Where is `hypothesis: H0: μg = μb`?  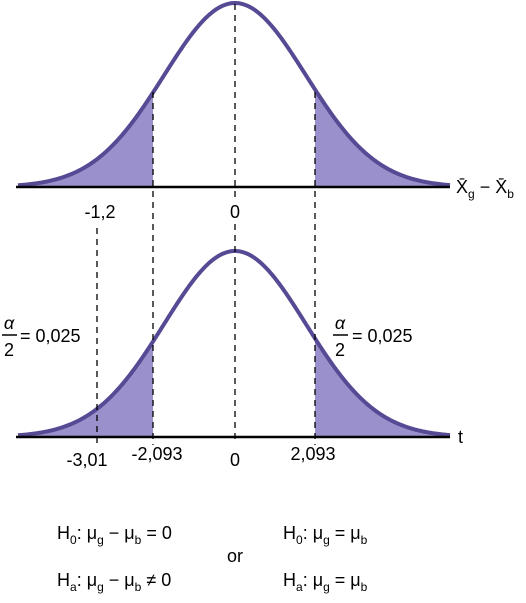 hypothesis: H0: μg = μb is located at coordinates (325, 535).